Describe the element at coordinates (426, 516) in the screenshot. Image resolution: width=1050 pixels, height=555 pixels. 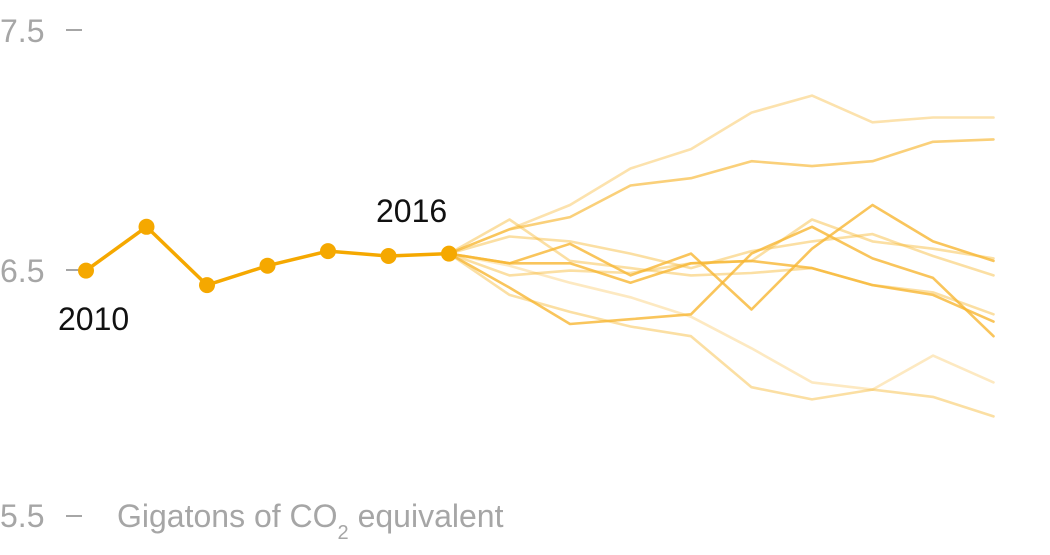
I see `y-unit-label-suffix: equivalent` at that location.